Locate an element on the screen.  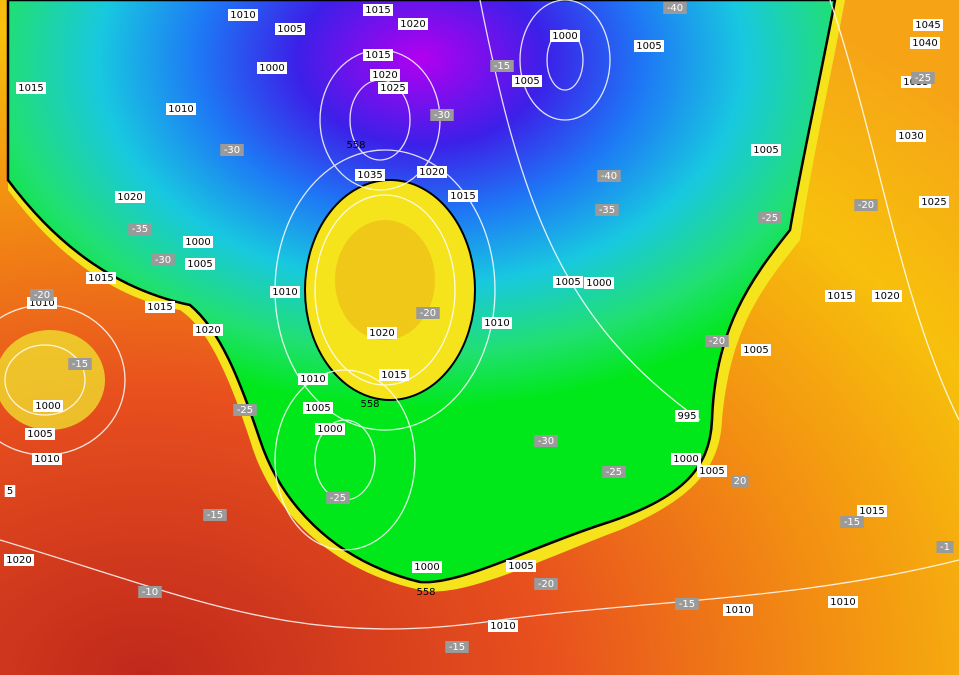
pressure-label: 1025 is located at coordinates (392, 88).